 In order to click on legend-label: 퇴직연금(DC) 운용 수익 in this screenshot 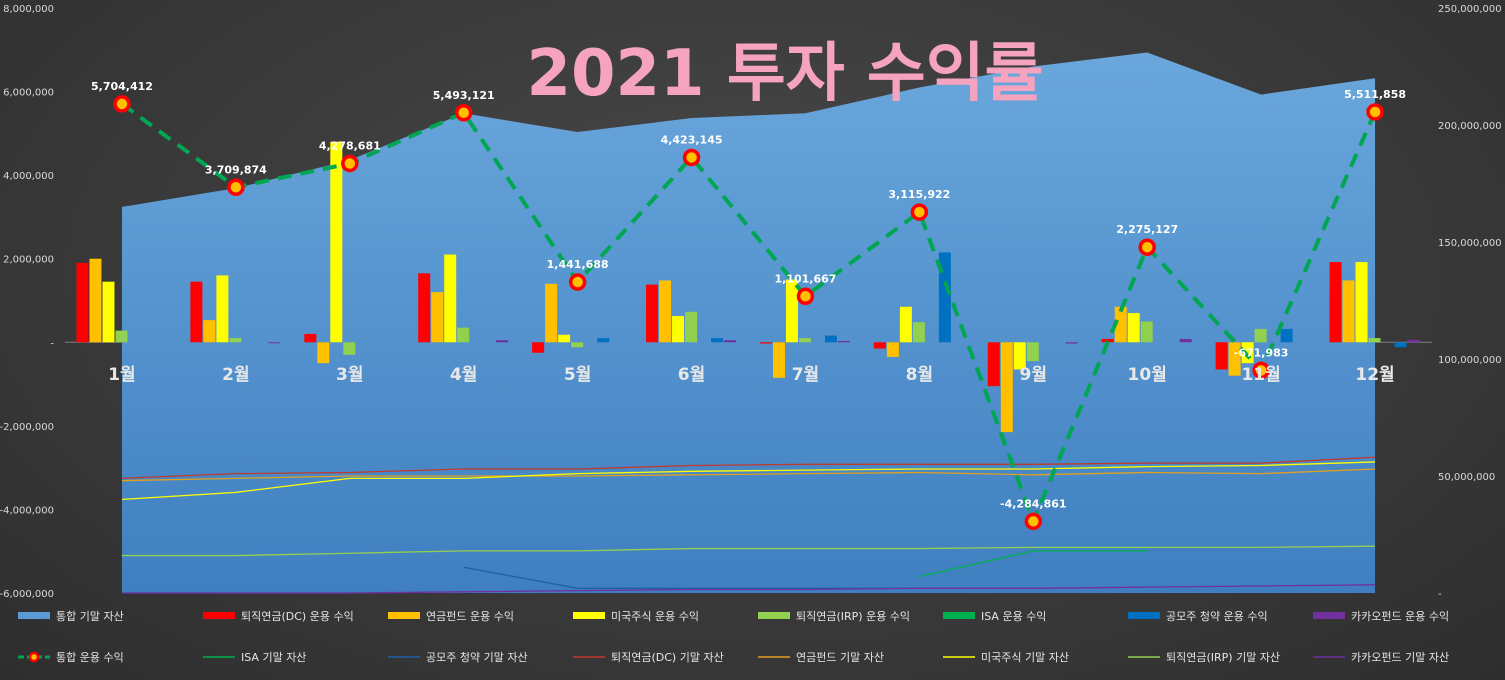, I will do `click(297, 616)`.